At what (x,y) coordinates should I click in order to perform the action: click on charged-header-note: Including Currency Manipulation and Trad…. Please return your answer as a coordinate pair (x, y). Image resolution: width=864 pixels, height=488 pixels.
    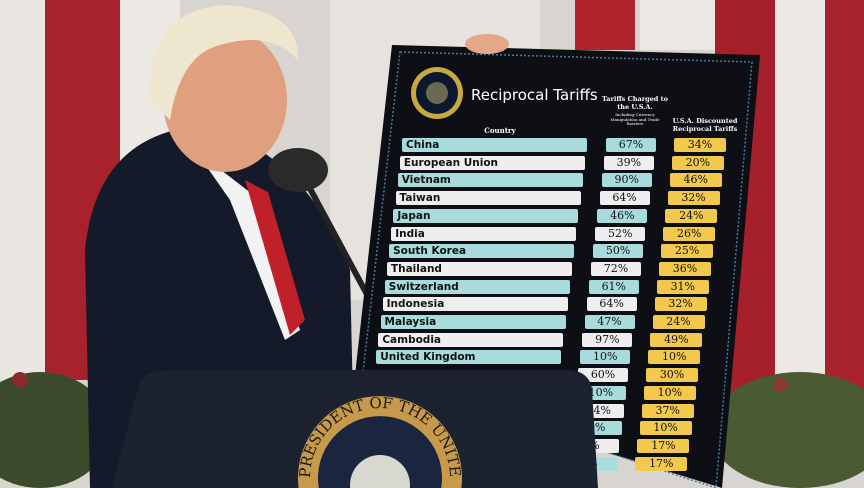
    Looking at the image, I should click on (635, 119).